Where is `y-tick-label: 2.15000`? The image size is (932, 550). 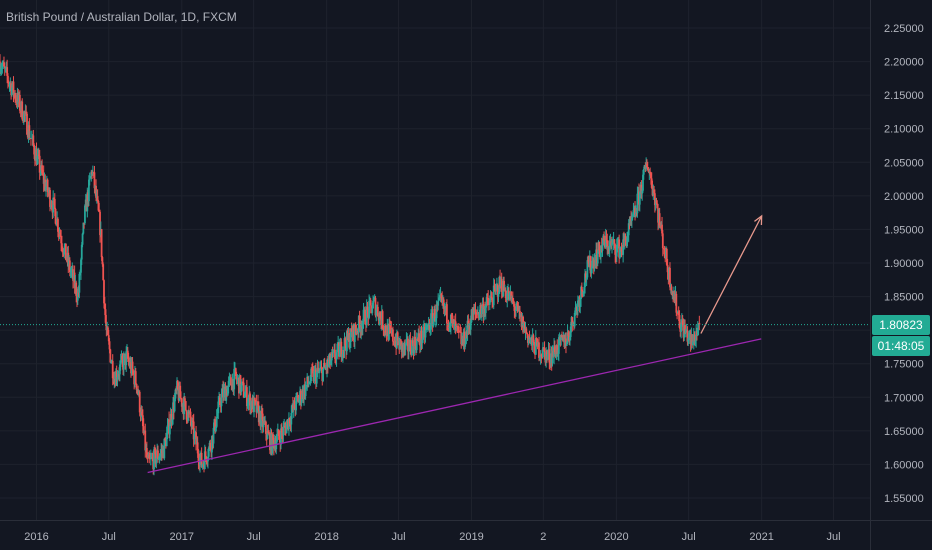 y-tick-label: 2.15000 is located at coordinates (904, 96).